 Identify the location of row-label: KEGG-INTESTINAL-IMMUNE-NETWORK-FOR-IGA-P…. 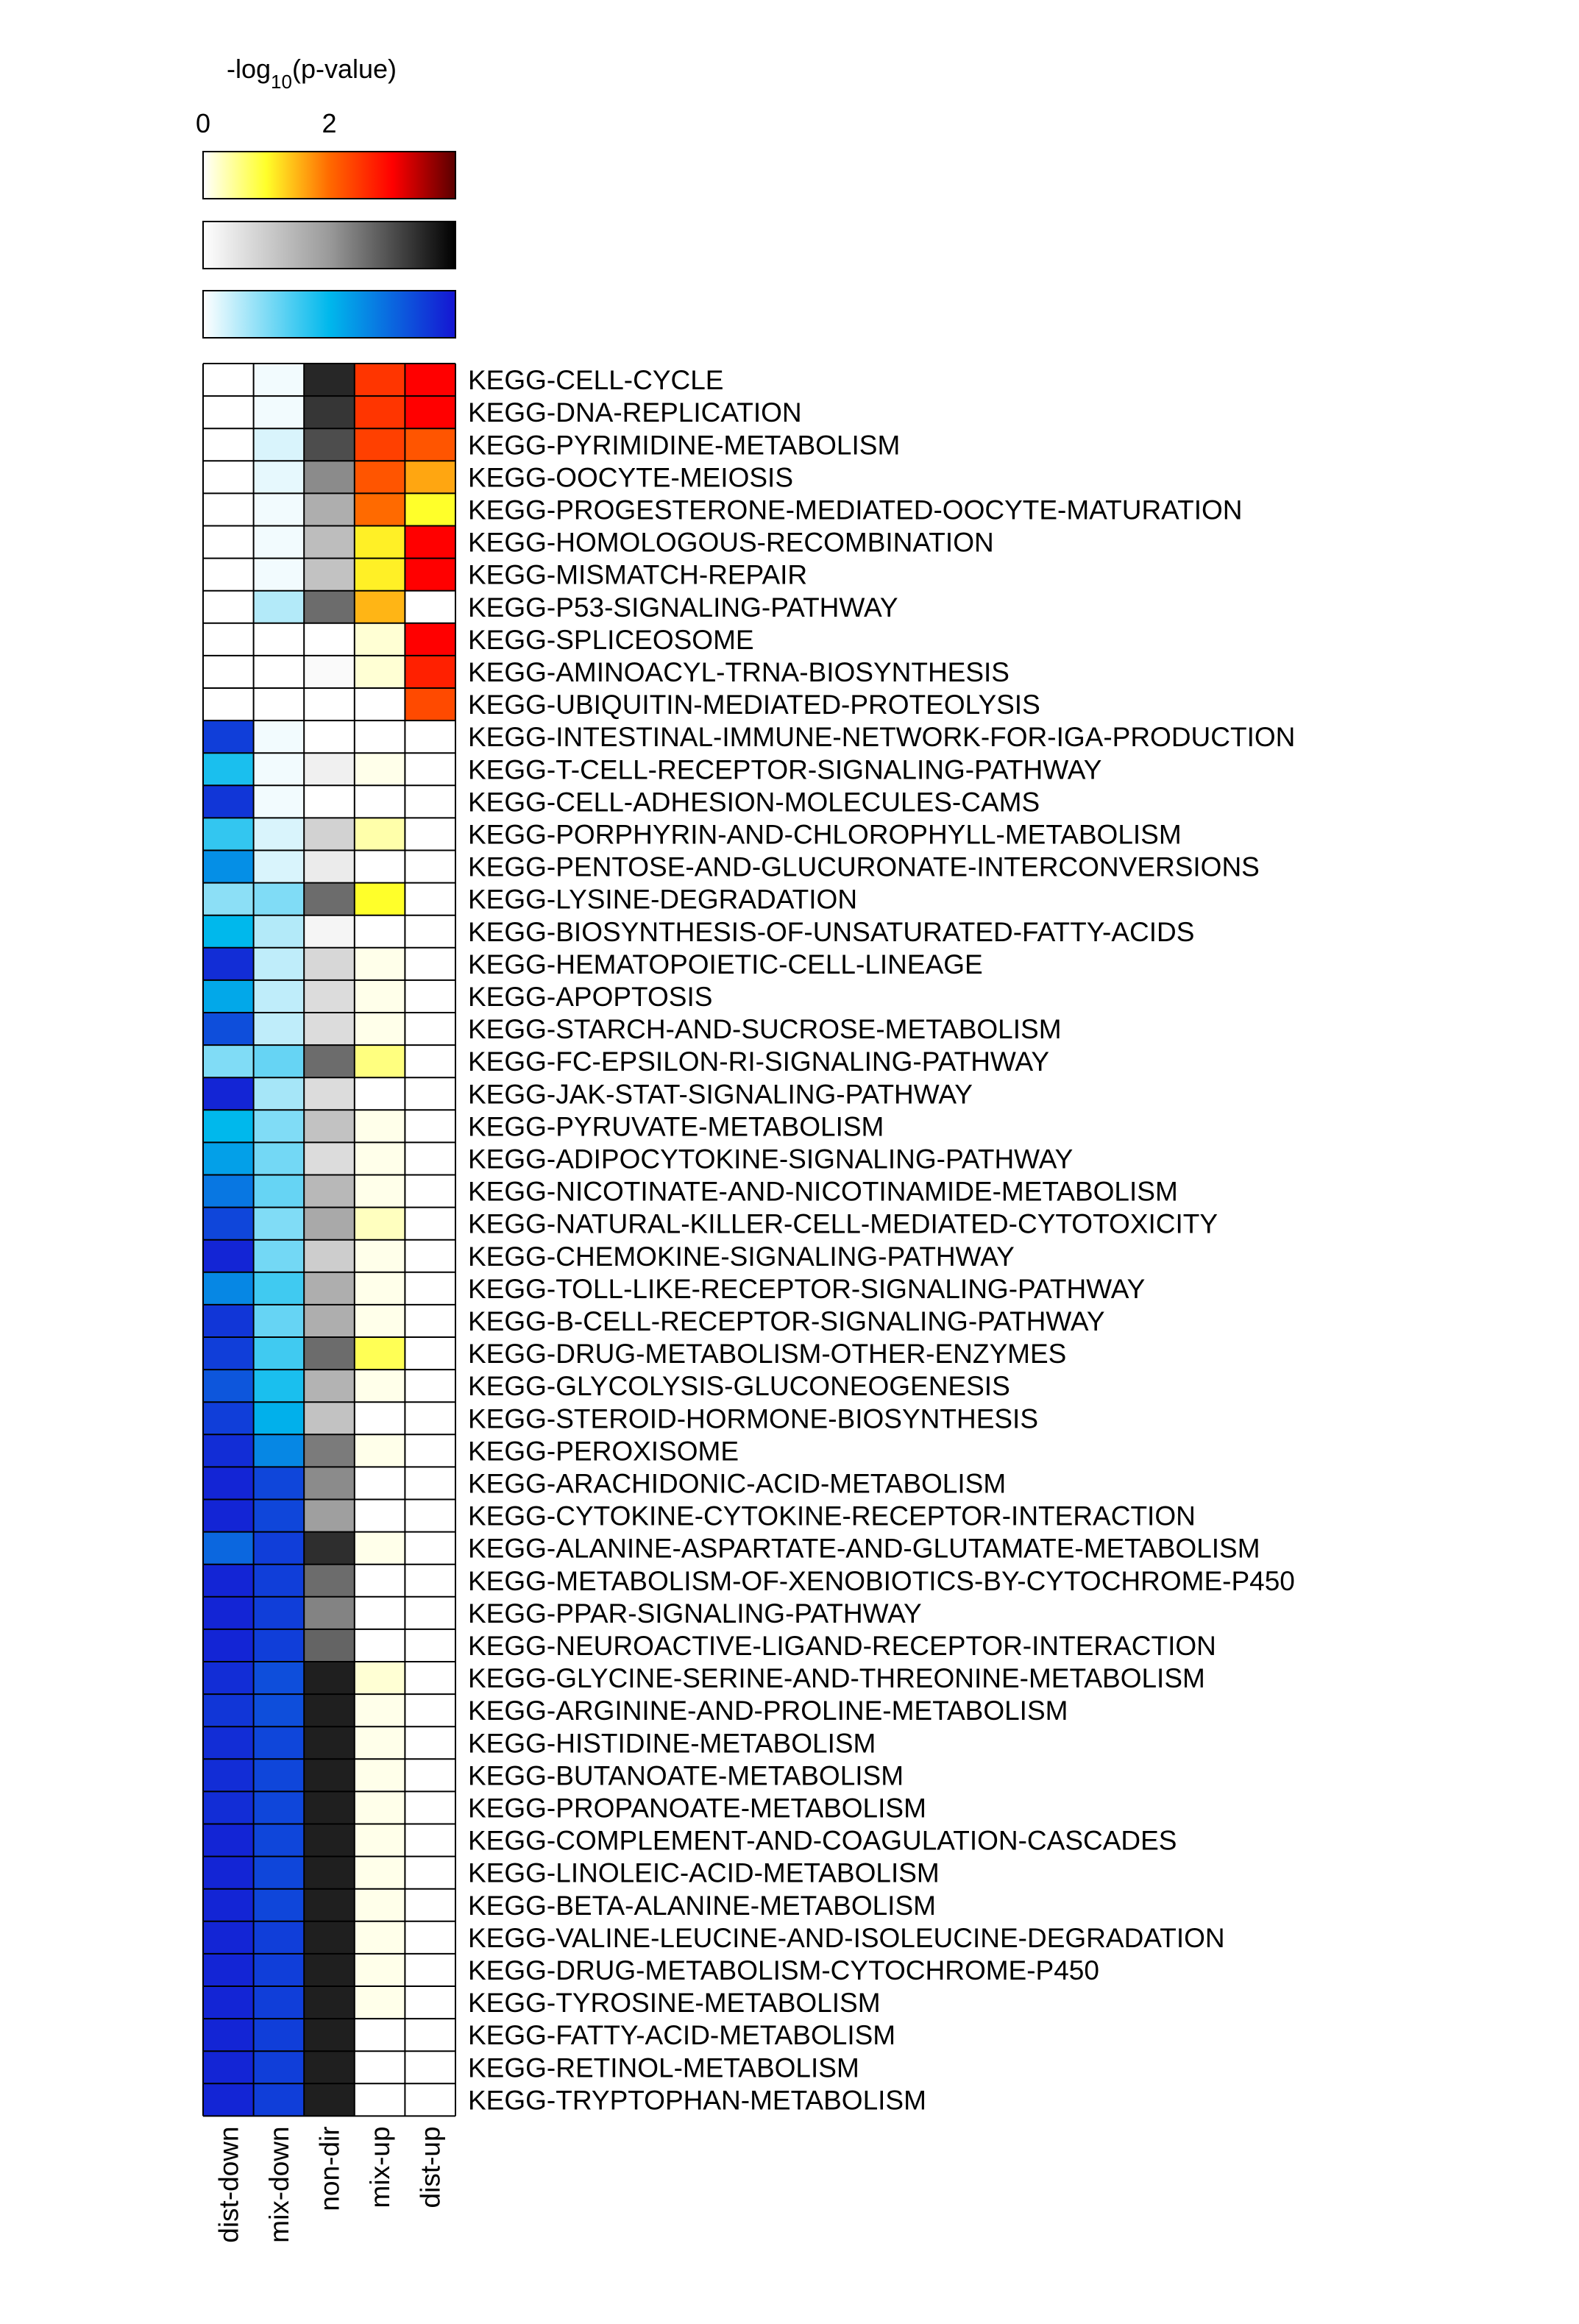
(881, 737).